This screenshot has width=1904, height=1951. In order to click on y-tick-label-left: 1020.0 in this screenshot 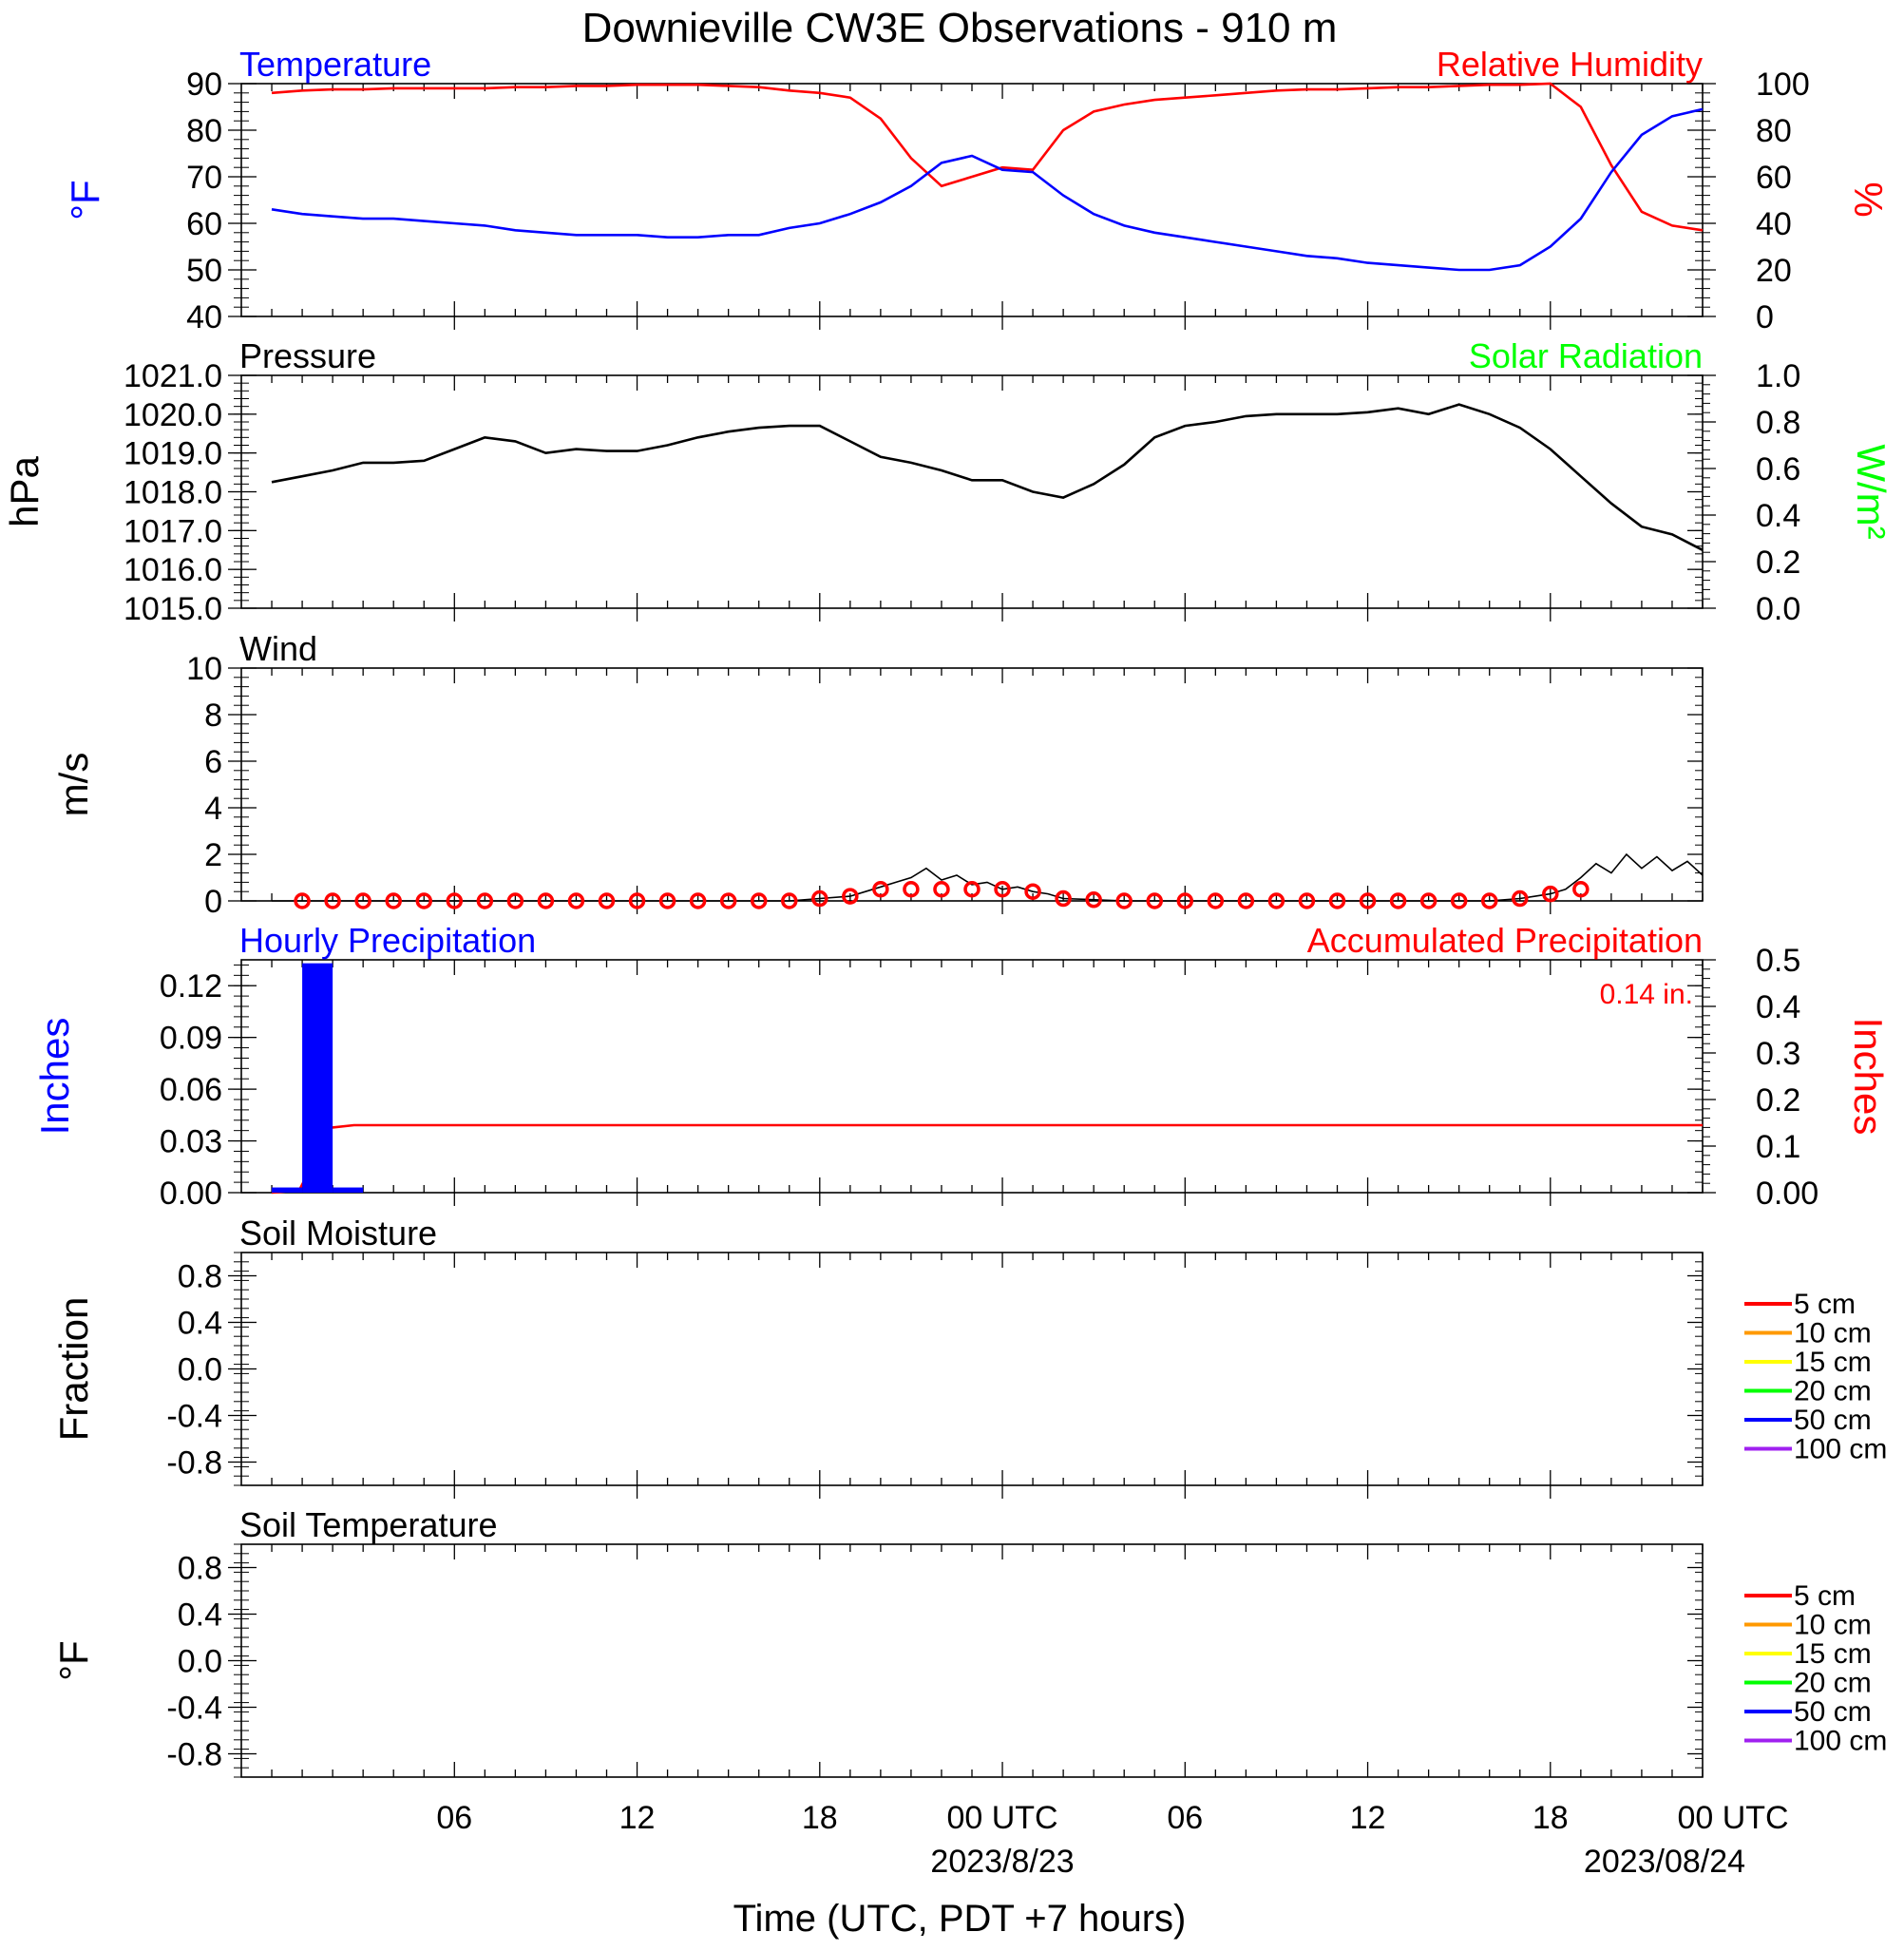, I will do `click(173, 415)`.